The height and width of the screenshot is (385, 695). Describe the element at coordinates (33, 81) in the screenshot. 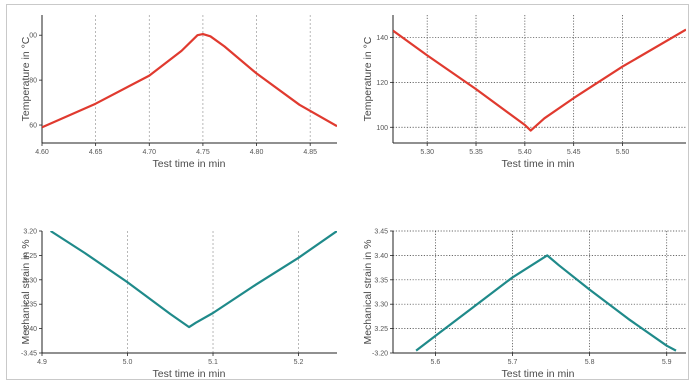

I see `y-tick-label: 80` at that location.